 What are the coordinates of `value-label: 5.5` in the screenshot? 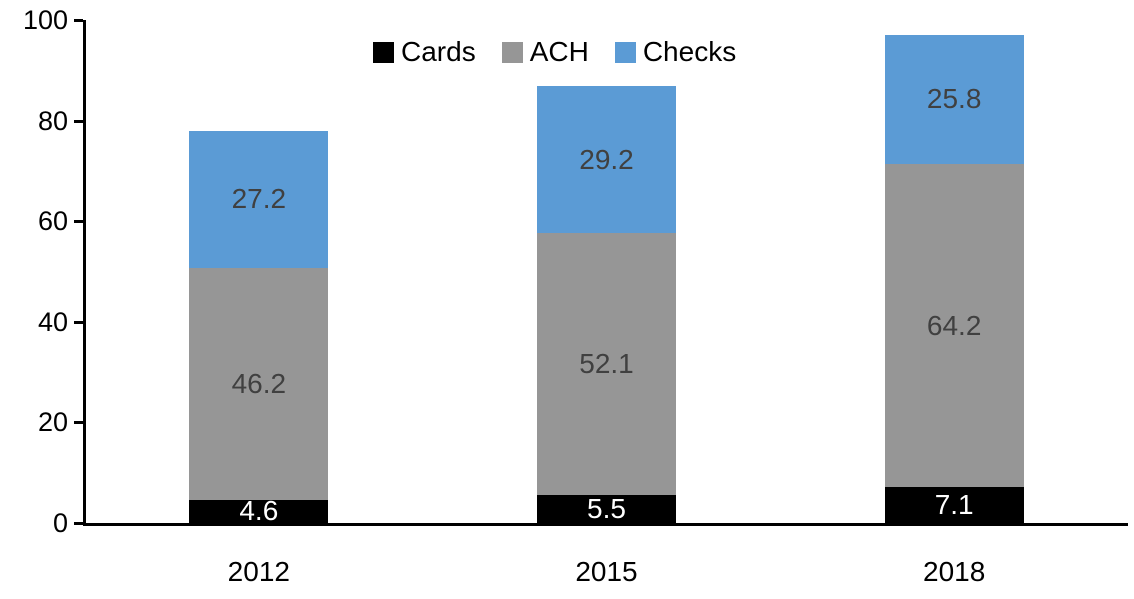 It's located at (606, 509).